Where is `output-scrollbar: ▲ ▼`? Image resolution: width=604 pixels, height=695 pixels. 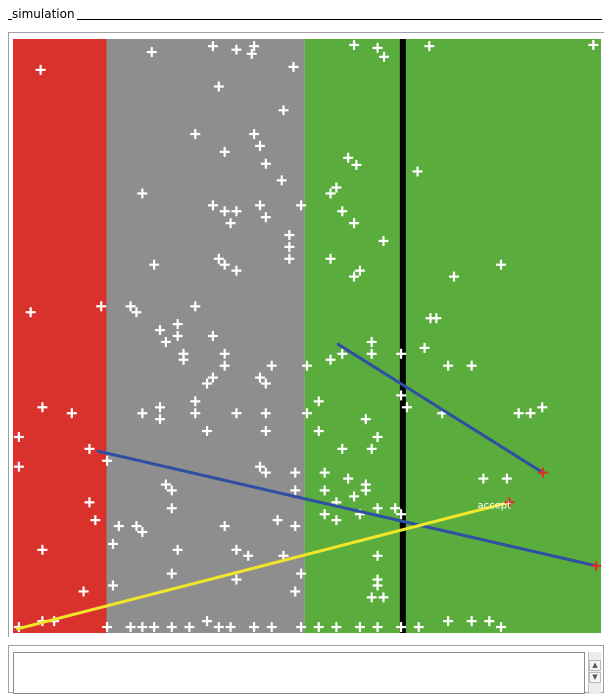 output-scrollbar: ▲ ▼ is located at coordinates (594, 673).